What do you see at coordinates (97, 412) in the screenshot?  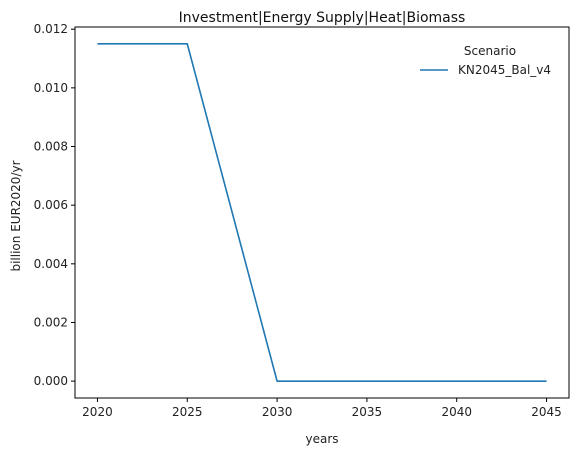 I see `x-tick-label: 2020` at bounding box center [97, 412].